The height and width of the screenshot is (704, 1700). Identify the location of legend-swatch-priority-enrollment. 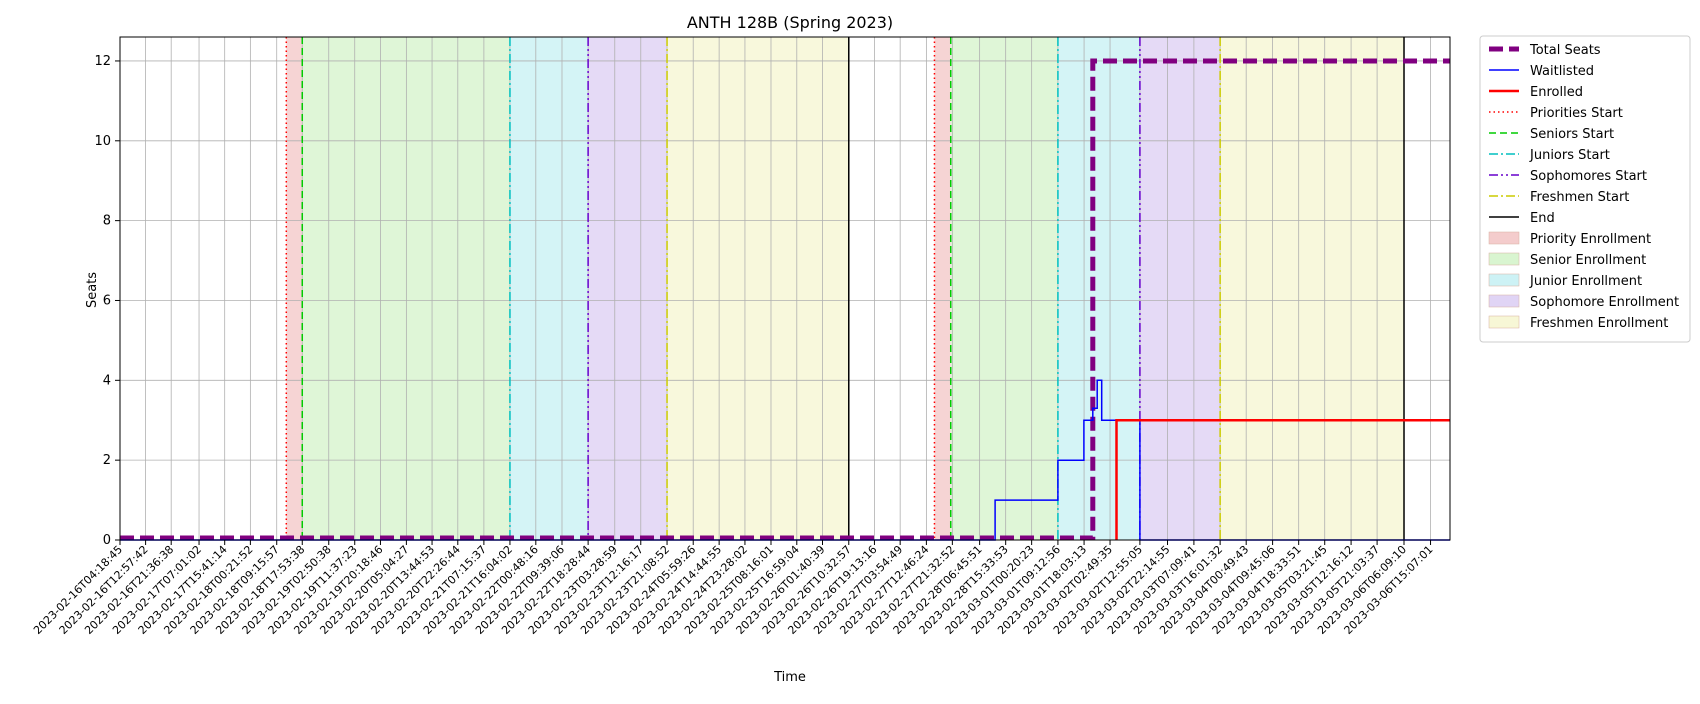
(1504, 238).